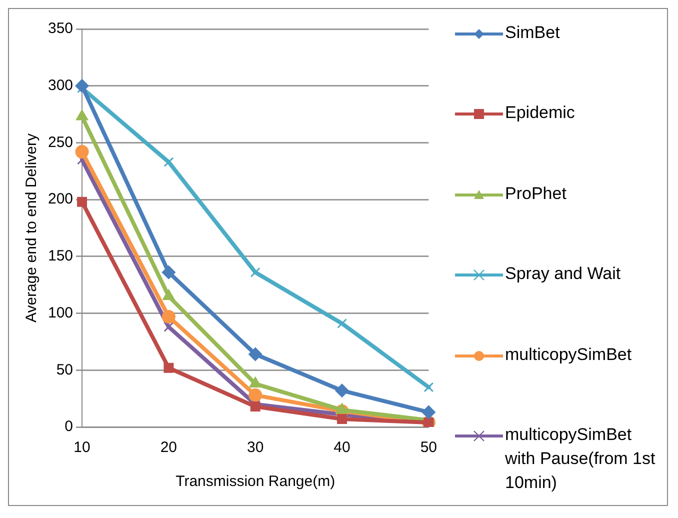 The width and height of the screenshot is (678, 518). What do you see at coordinates (342, 447) in the screenshot?
I see `x-tick-label: 40` at bounding box center [342, 447].